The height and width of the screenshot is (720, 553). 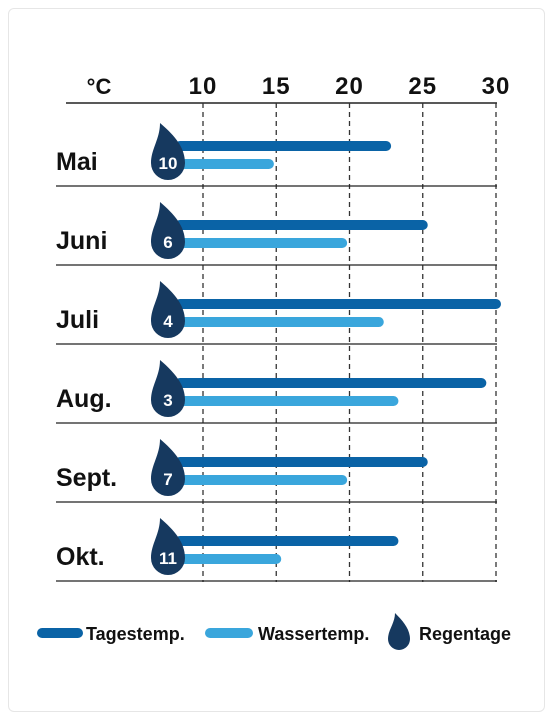 What do you see at coordinates (84, 399) in the screenshot?
I see `month-label: Aug.` at bounding box center [84, 399].